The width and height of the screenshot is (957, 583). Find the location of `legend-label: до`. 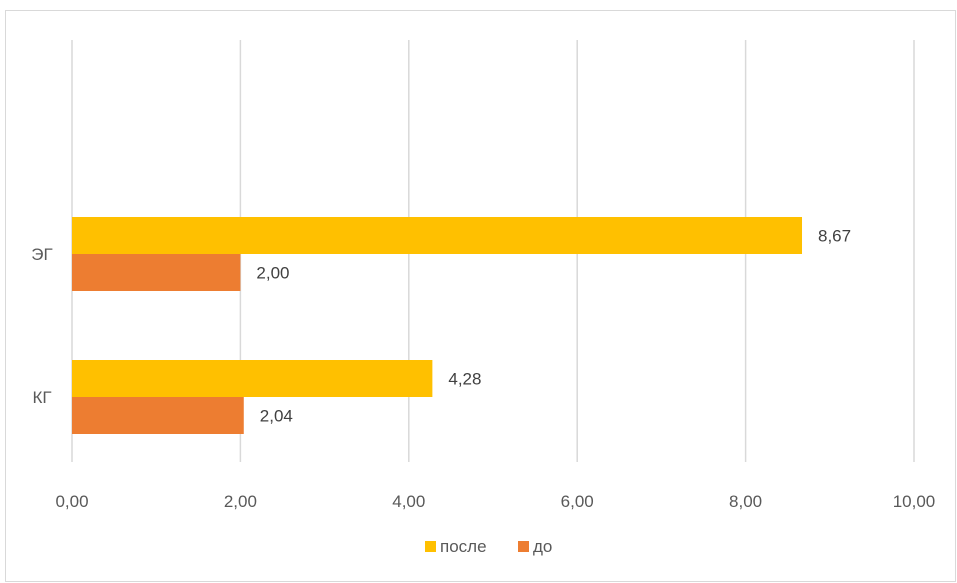

legend-label: до is located at coordinates (542, 546).